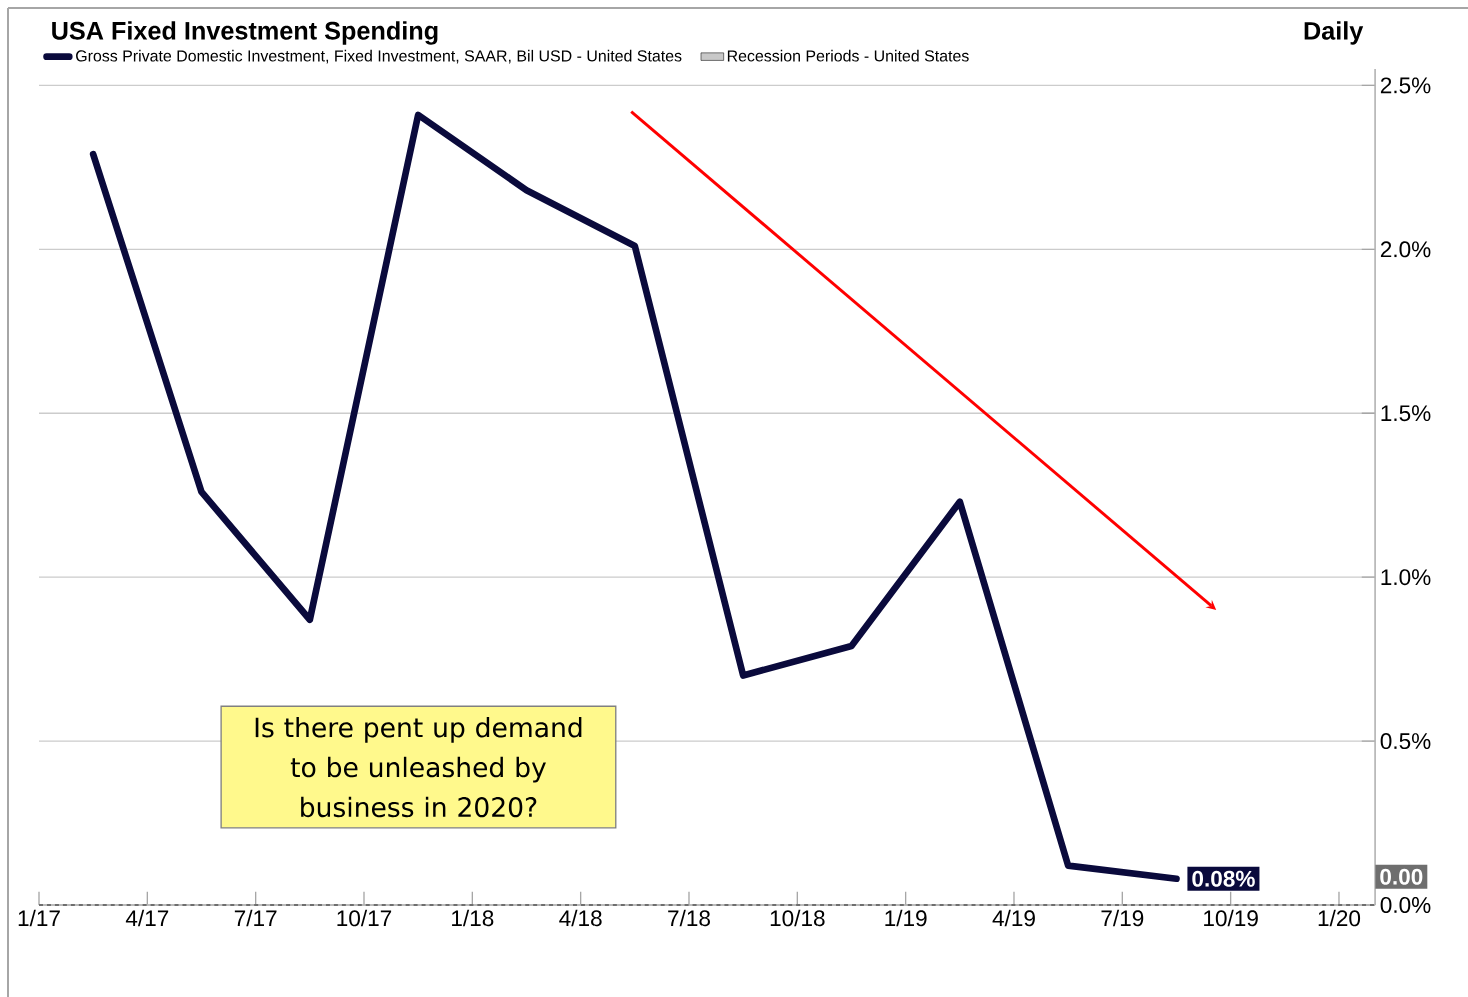 This screenshot has height=997, width=1468. Describe the element at coordinates (1231, 918) in the screenshot. I see `x-tick-label: 10/19` at that location.